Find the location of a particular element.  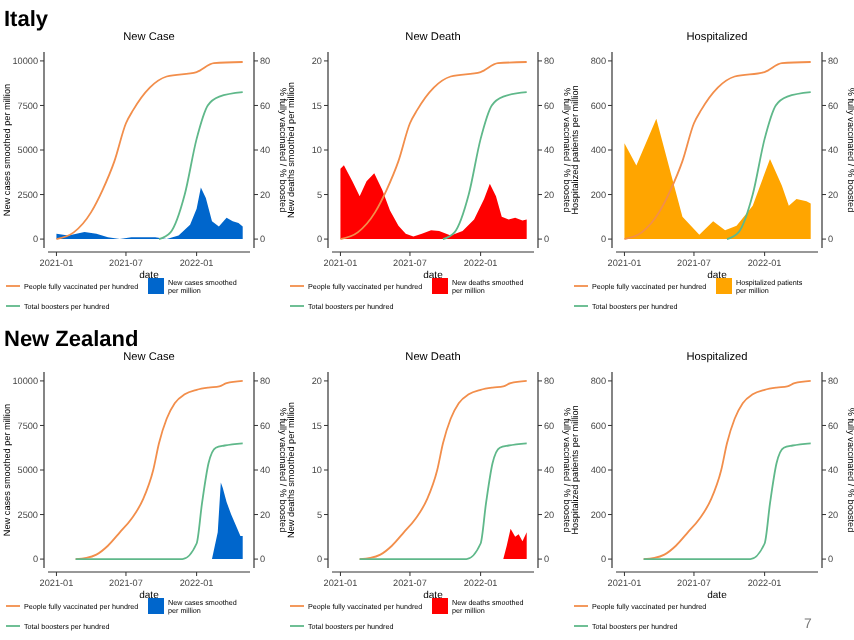

text: New Zealand is located at coordinates (71, 340).